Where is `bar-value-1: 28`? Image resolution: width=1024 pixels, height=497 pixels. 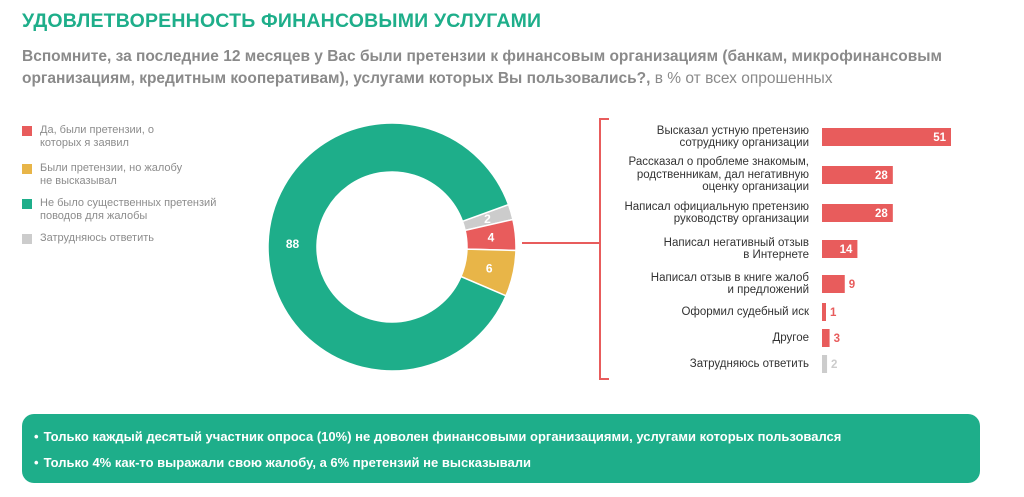
bar-value-1: 28 is located at coordinates (881, 176).